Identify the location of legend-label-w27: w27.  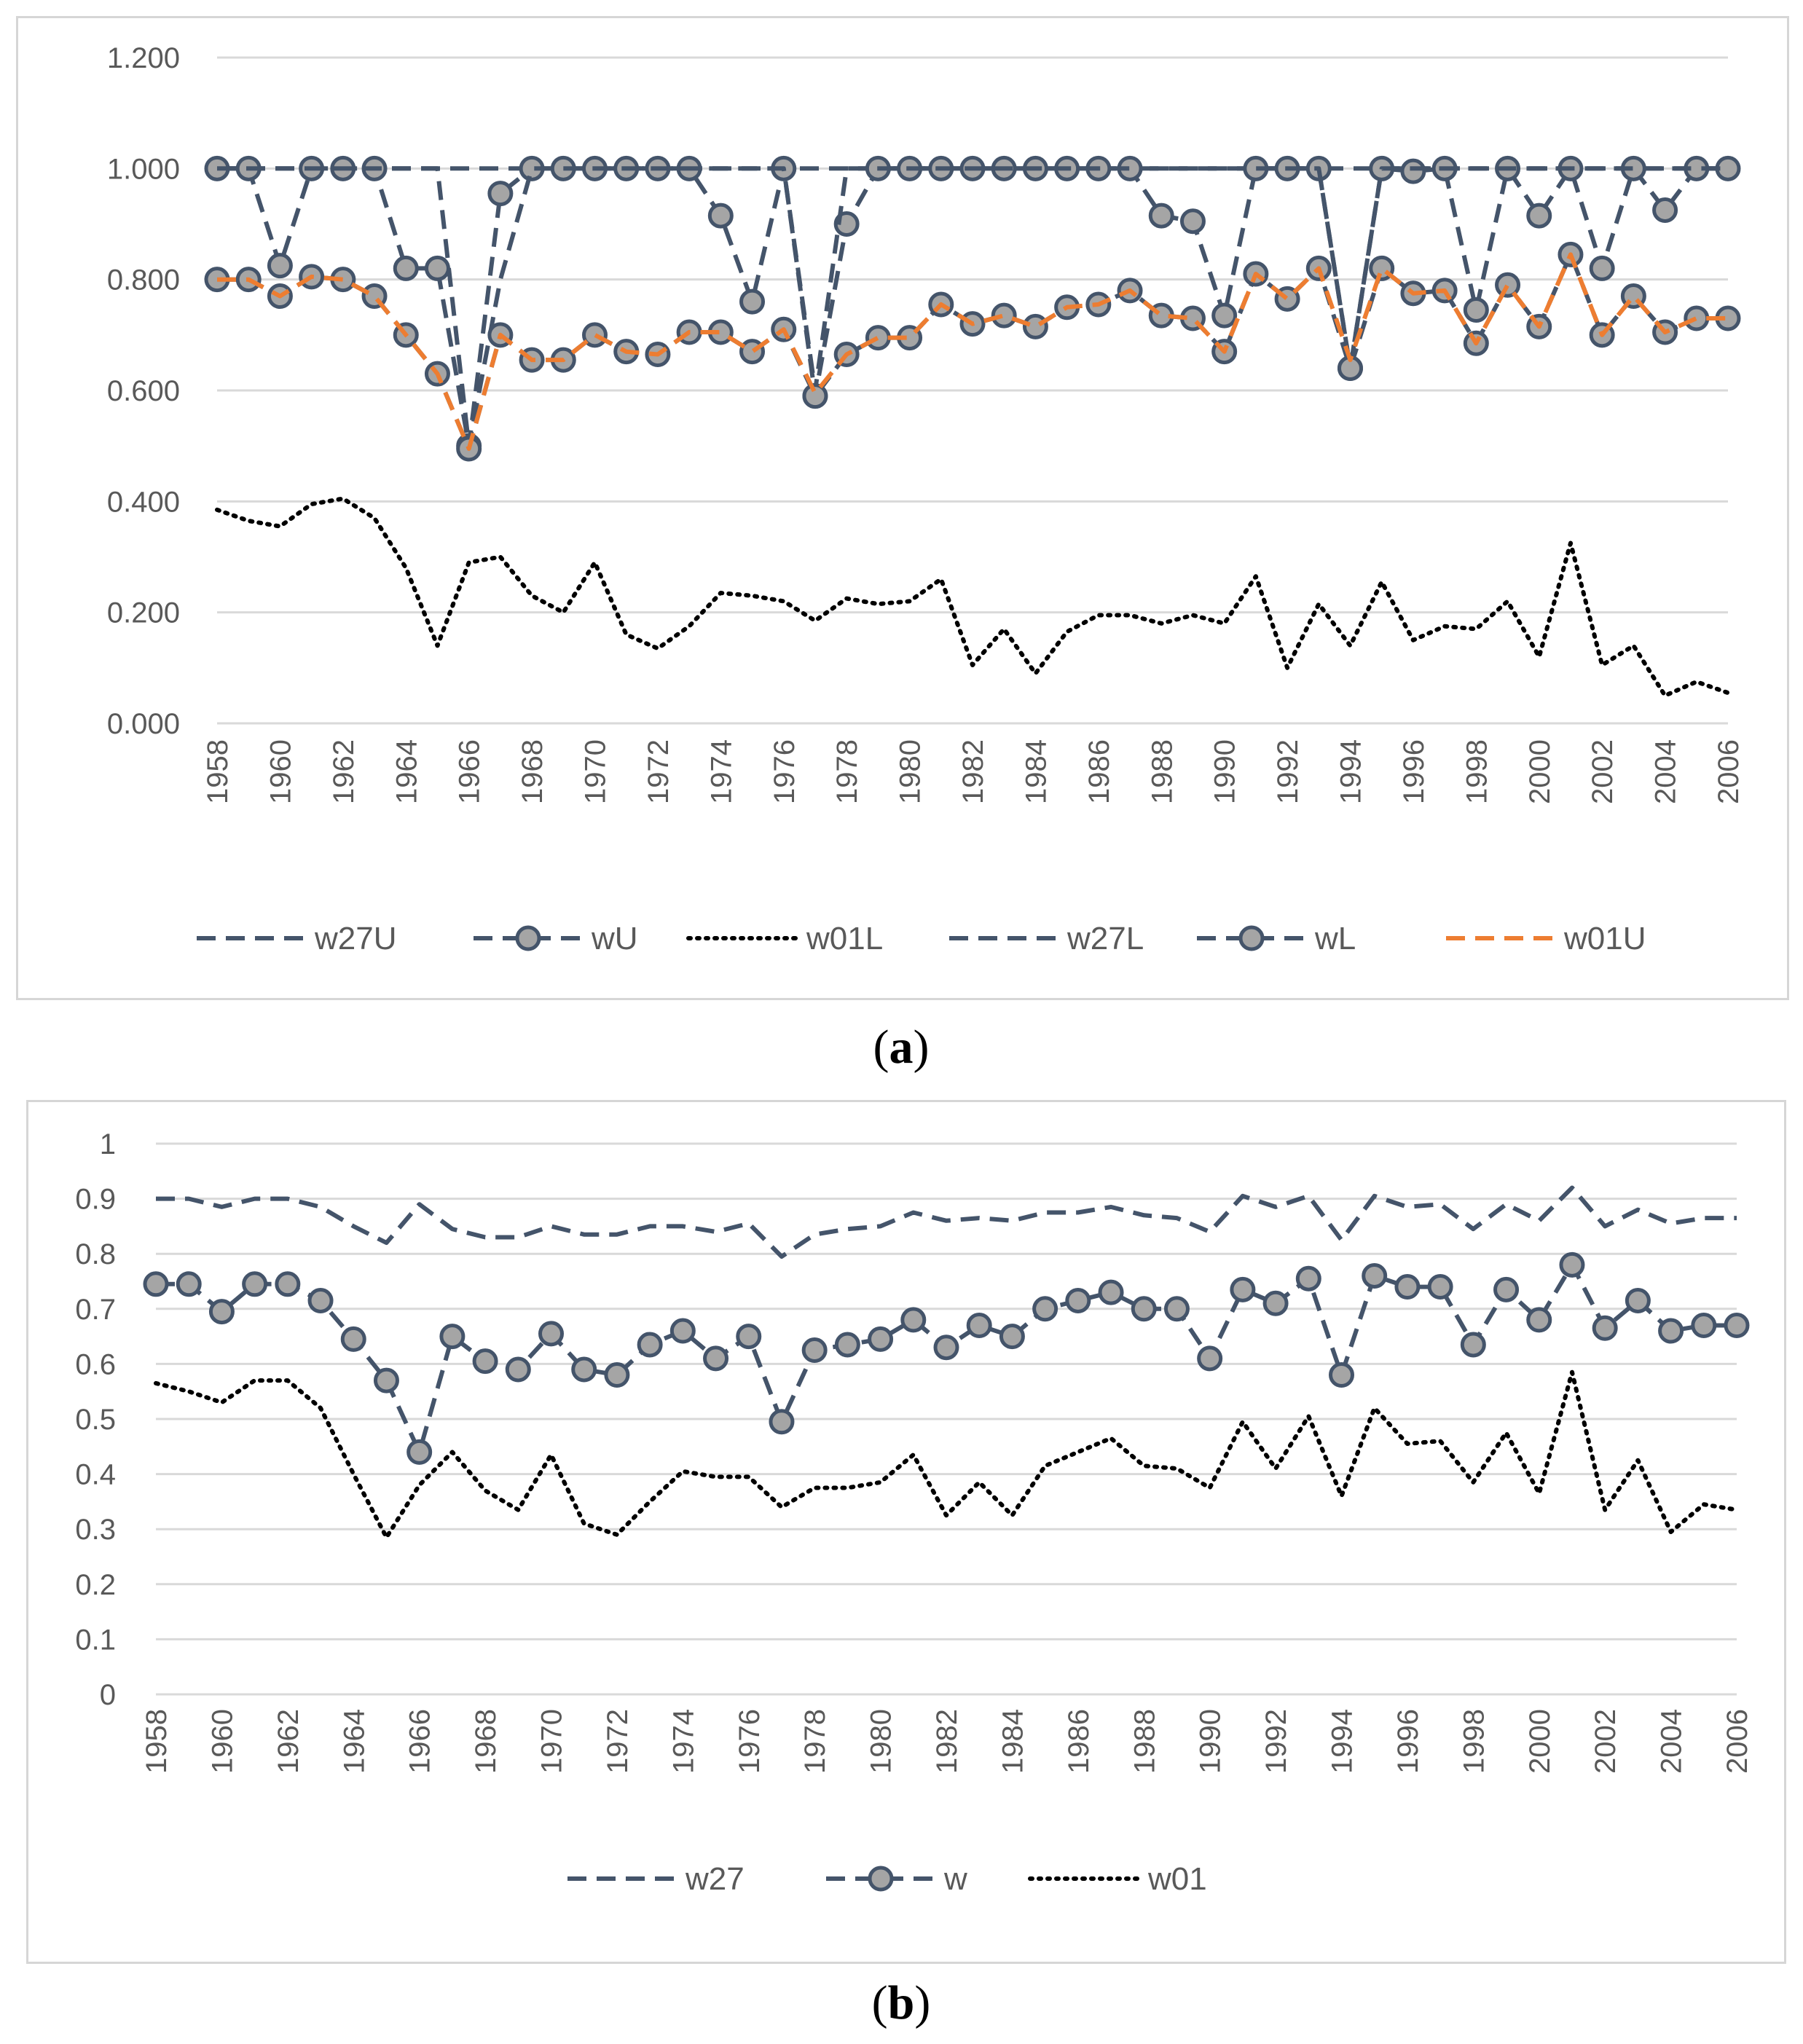
(715, 1879).